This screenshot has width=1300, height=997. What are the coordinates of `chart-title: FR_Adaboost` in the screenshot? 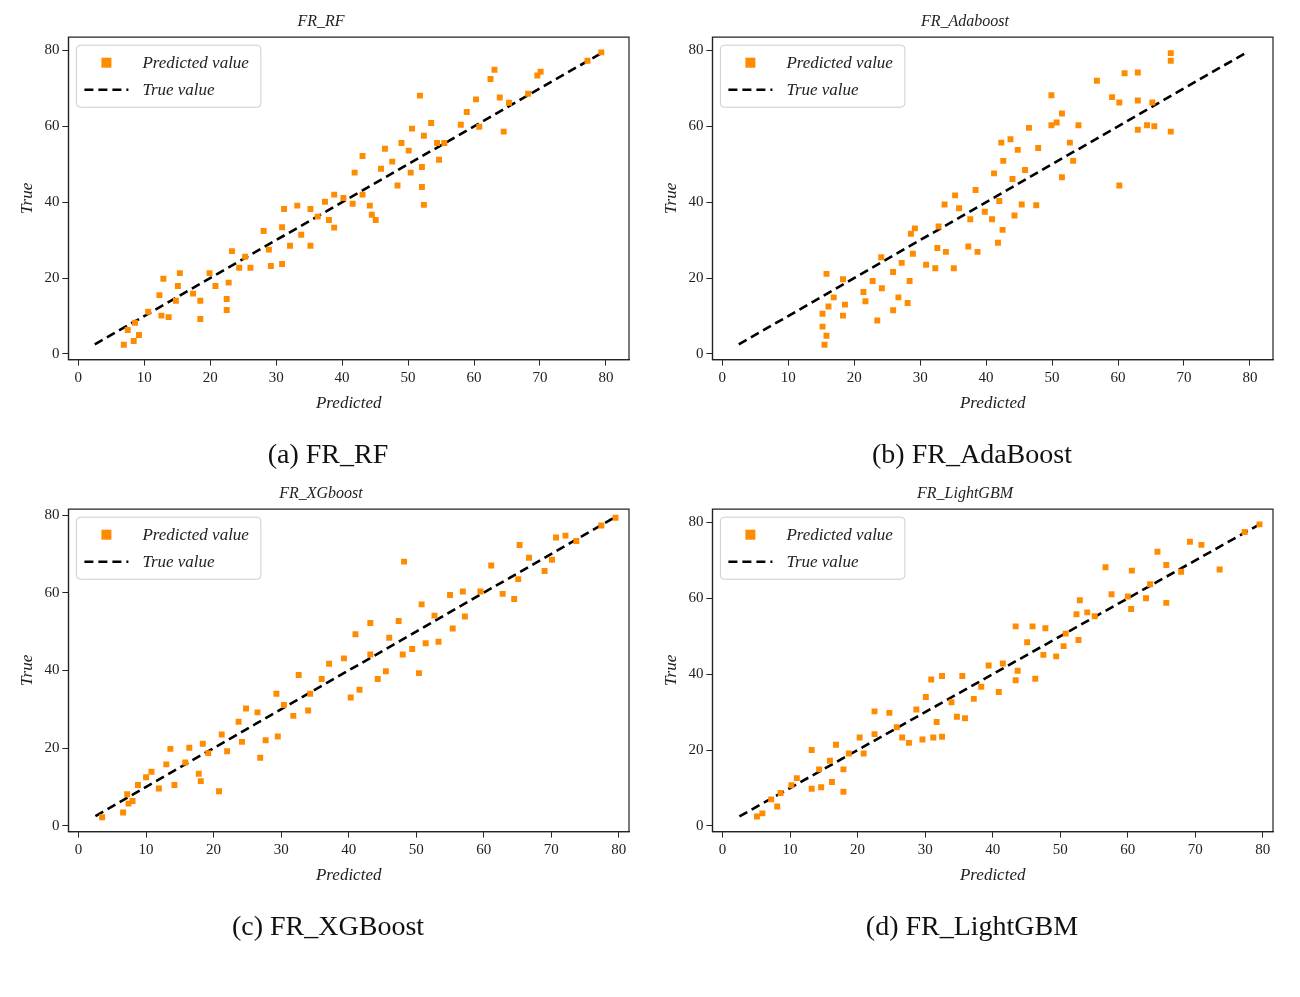 It's located at (965, 20).